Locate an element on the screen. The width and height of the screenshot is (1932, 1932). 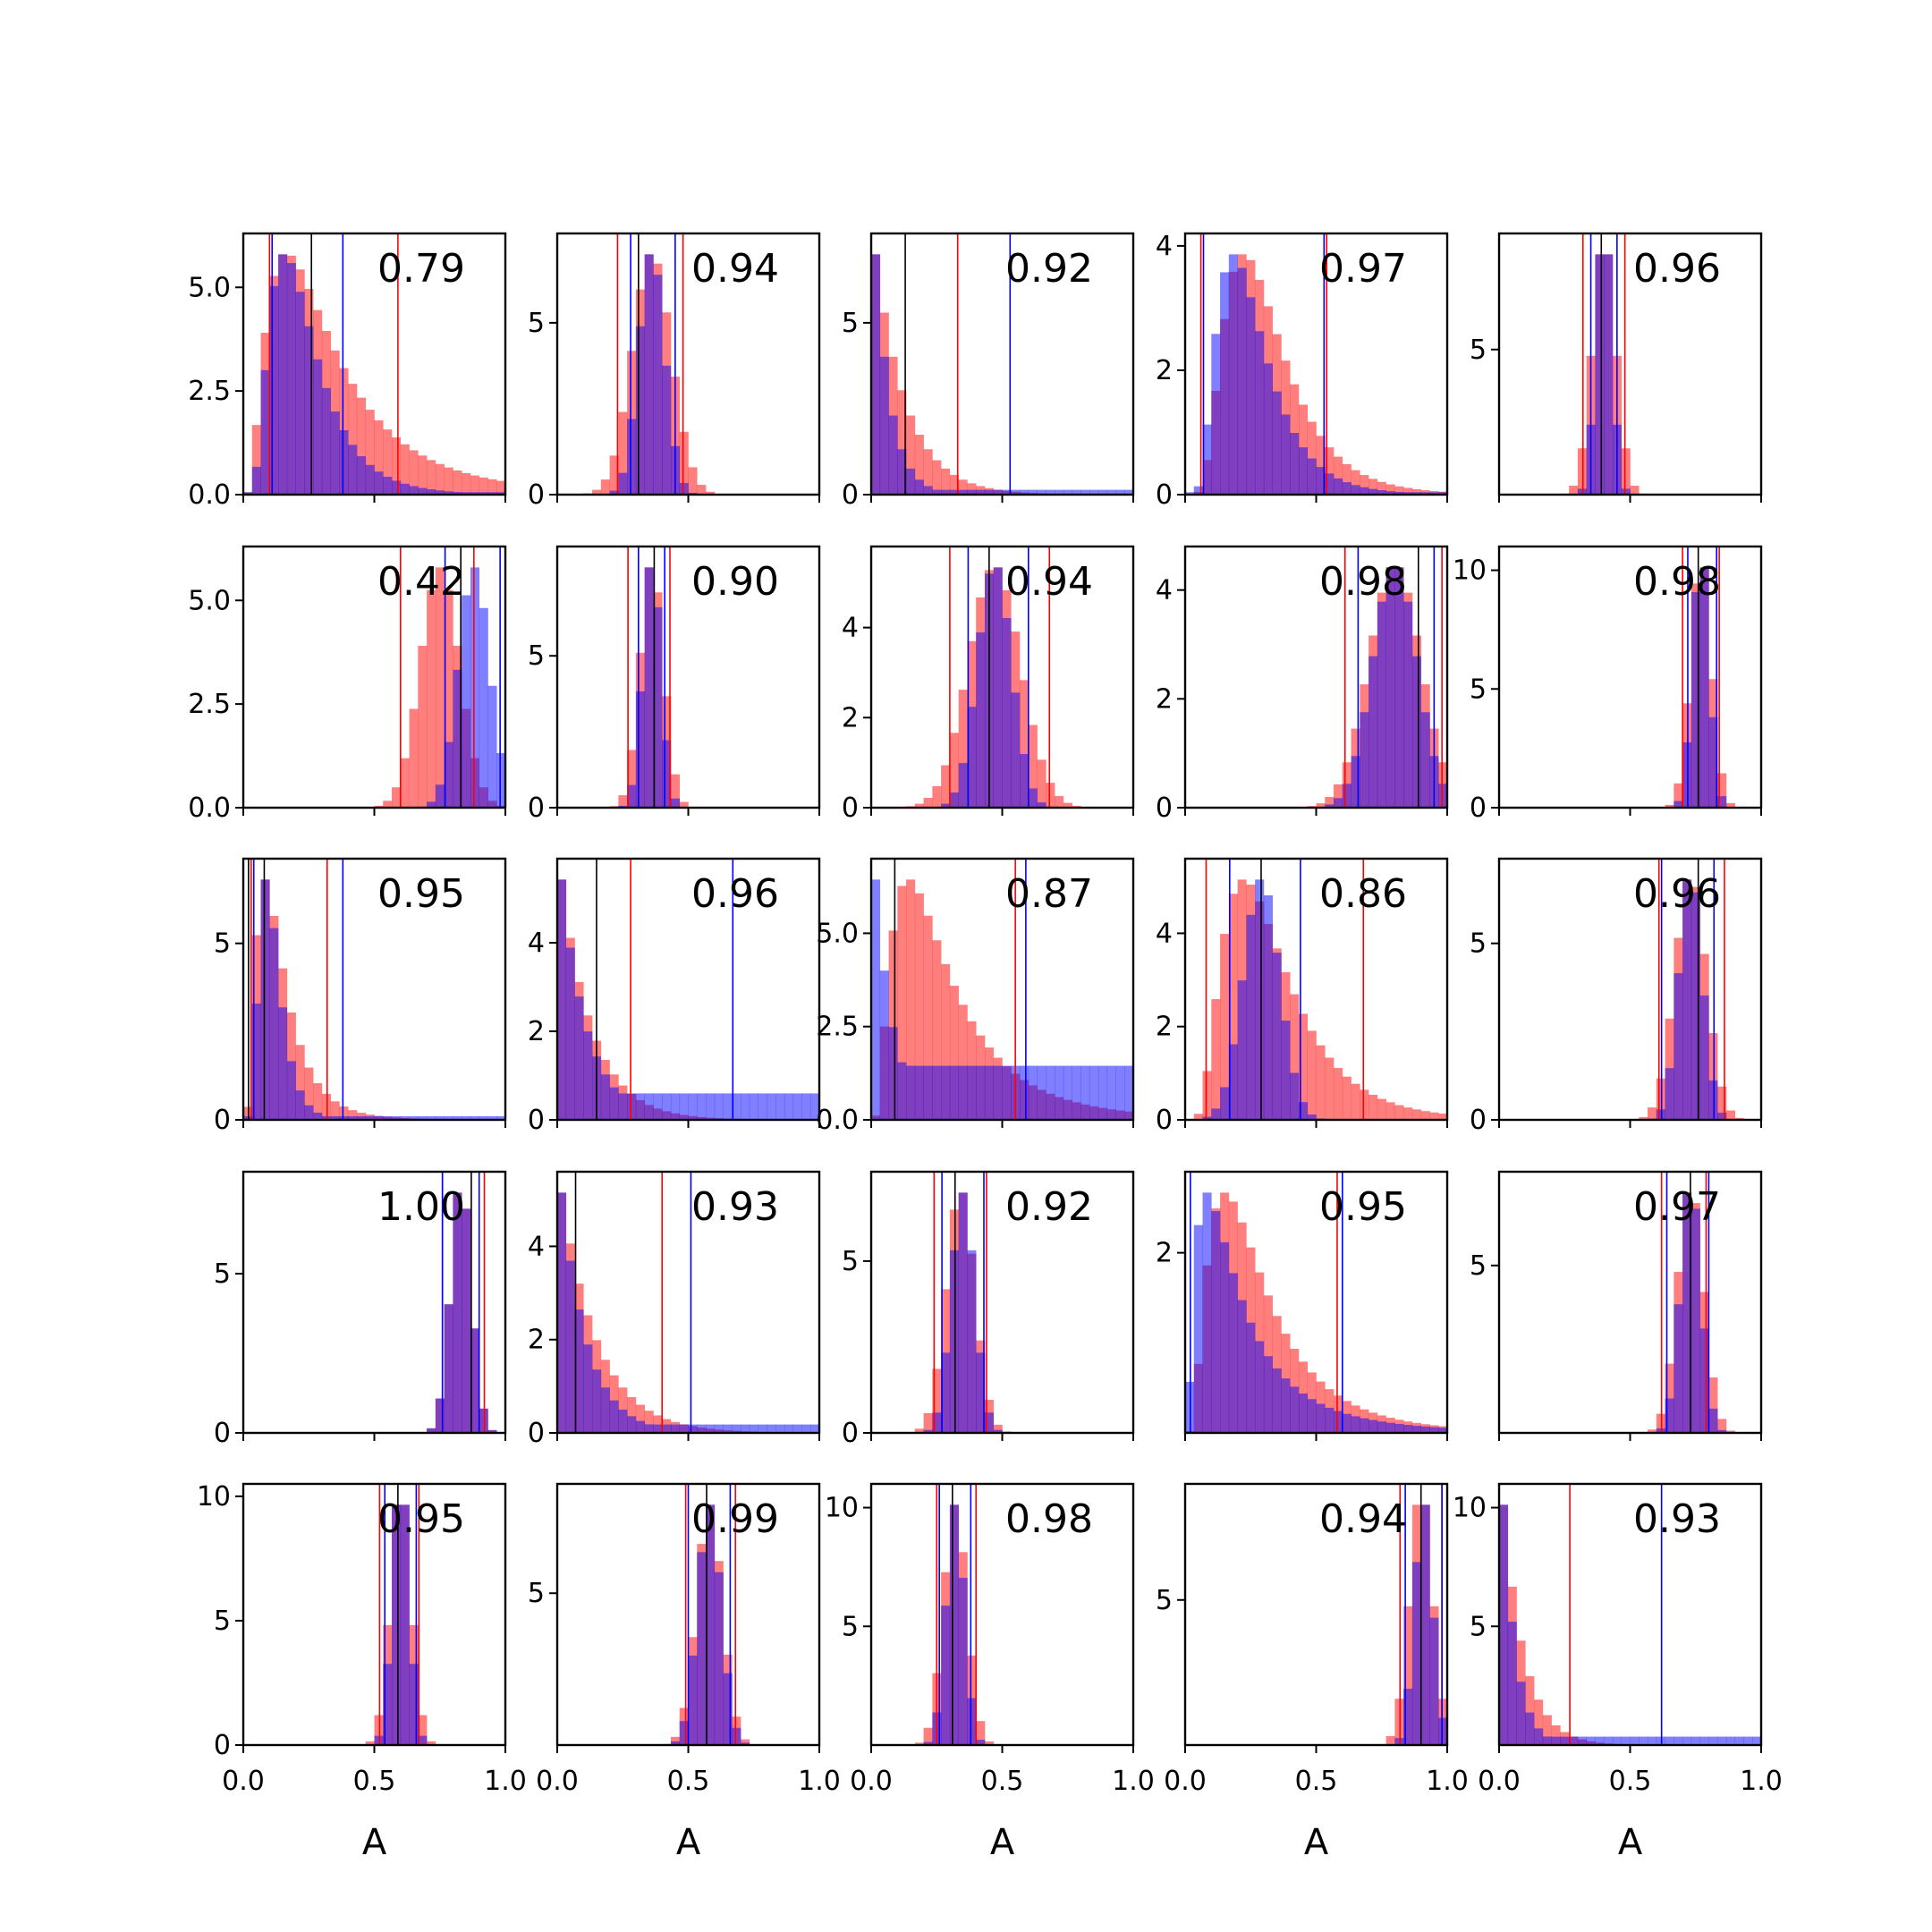
panel-r1-c3: 050.92 is located at coordinates (988, 371).